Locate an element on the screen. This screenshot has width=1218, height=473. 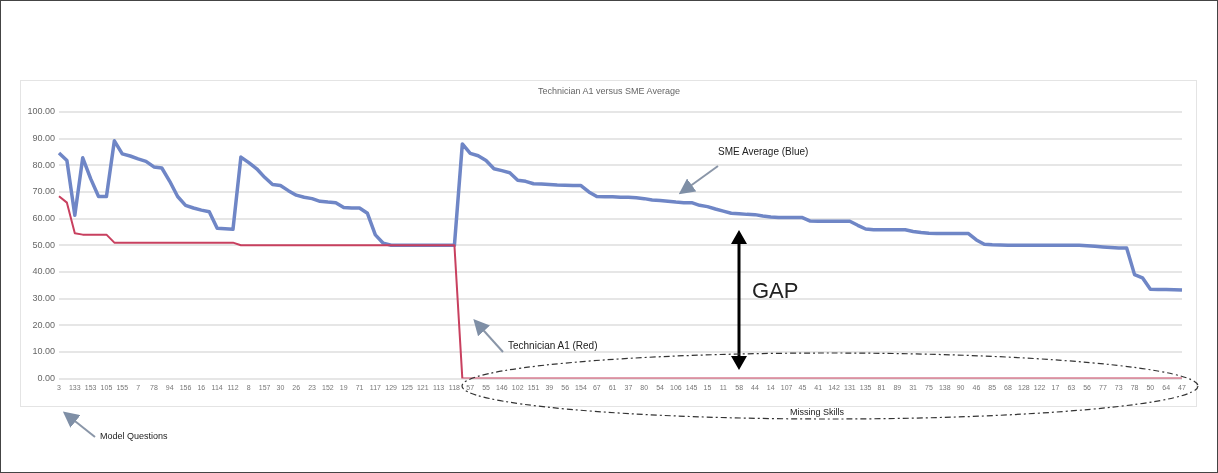
y-tick-label: 80.00 is located at coordinates (43, 164).